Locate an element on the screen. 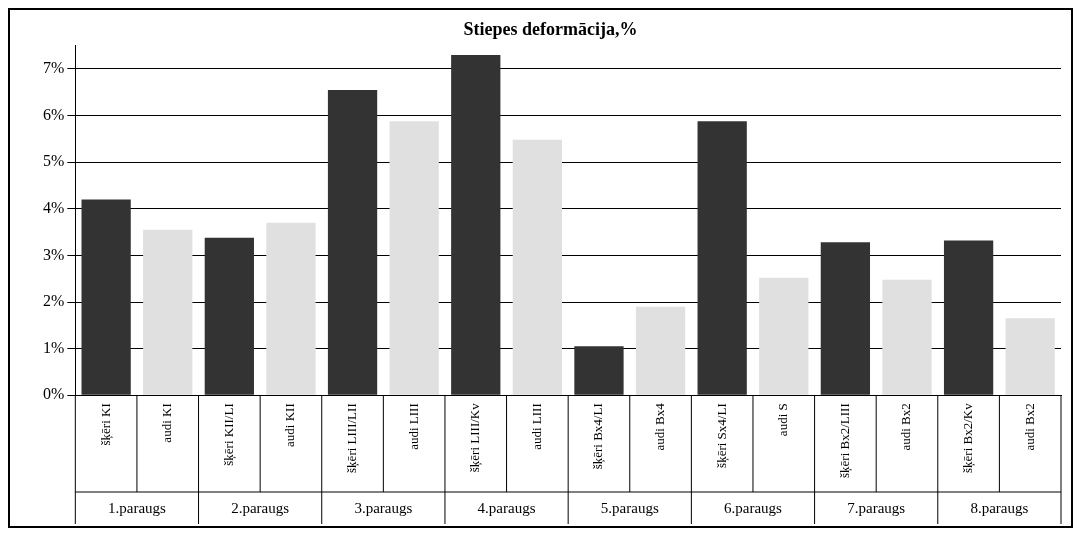  x-tick-label: šķēri LIII/Kv is located at coordinates (475, 437).